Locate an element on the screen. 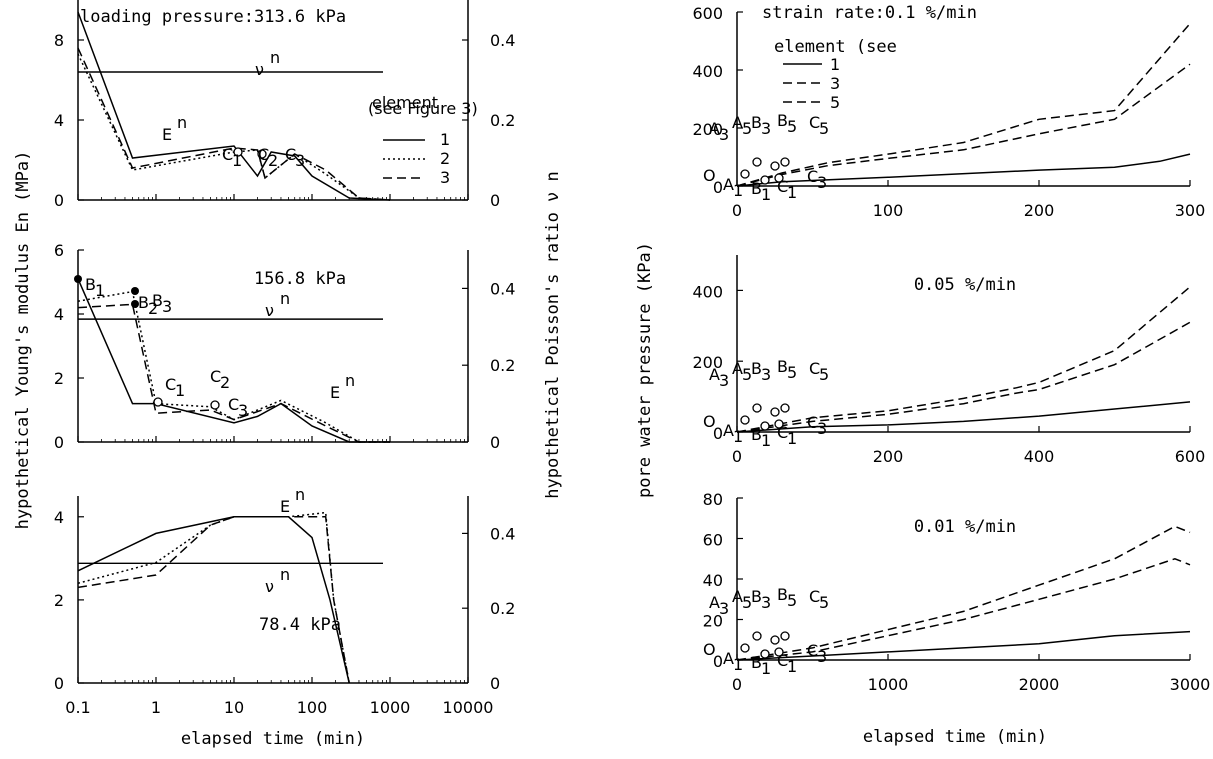 The width and height of the screenshot is (1213, 759). x-tick-label: 10 is located at coordinates (234, 707).